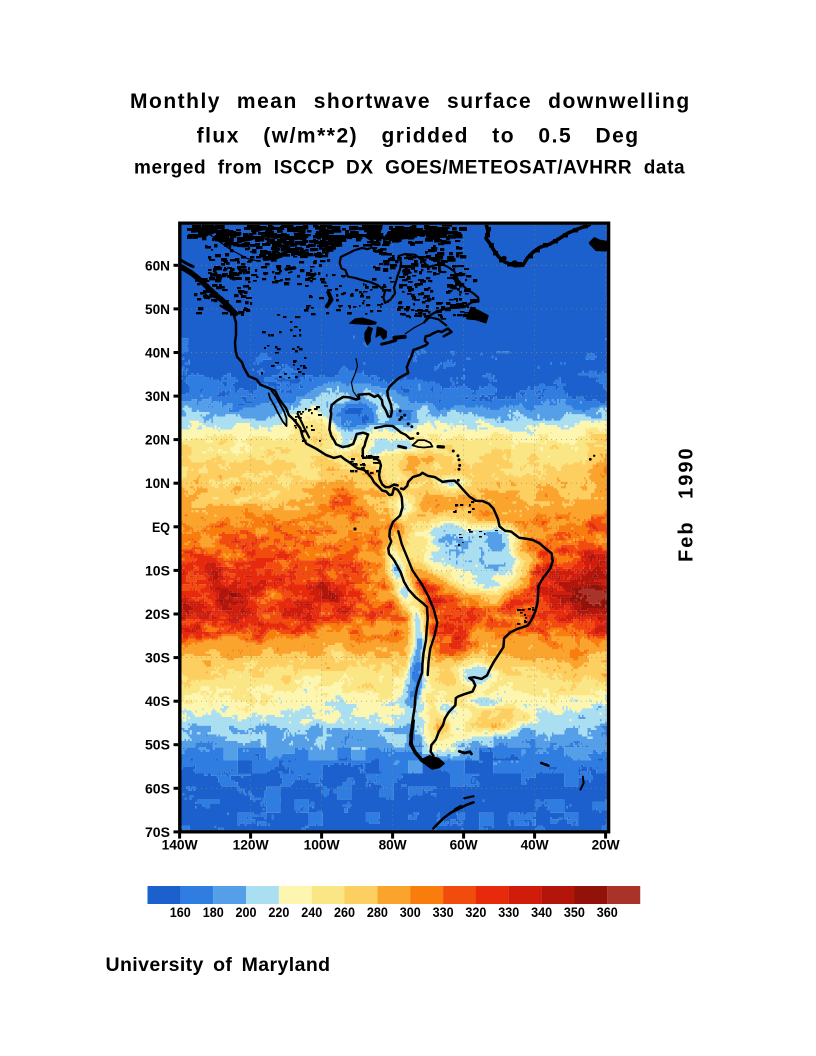 This screenshot has height=1056, width=816. I want to click on svg-text: 350, so click(574, 912).